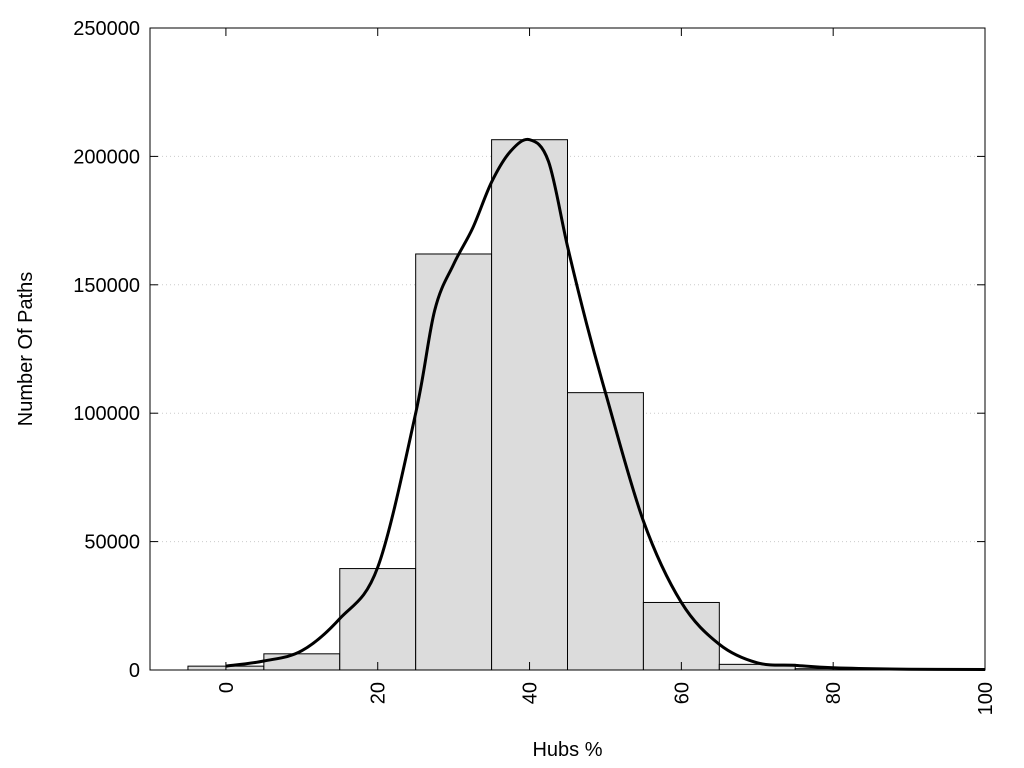  I want to click on x-tick-label: 100, so click(986, 698).